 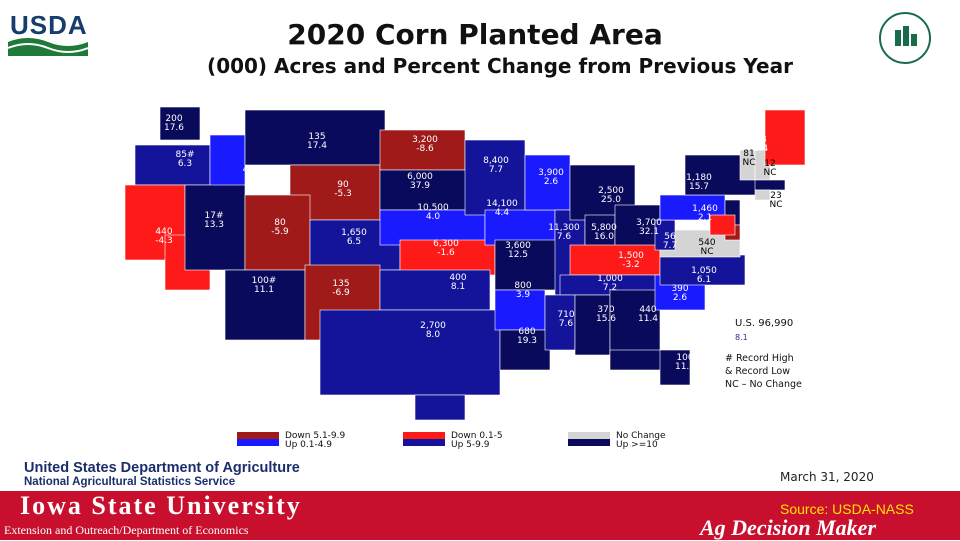 What do you see at coordinates (49, 25) in the screenshot?
I see `usda-logo-text: USDA` at bounding box center [49, 25].